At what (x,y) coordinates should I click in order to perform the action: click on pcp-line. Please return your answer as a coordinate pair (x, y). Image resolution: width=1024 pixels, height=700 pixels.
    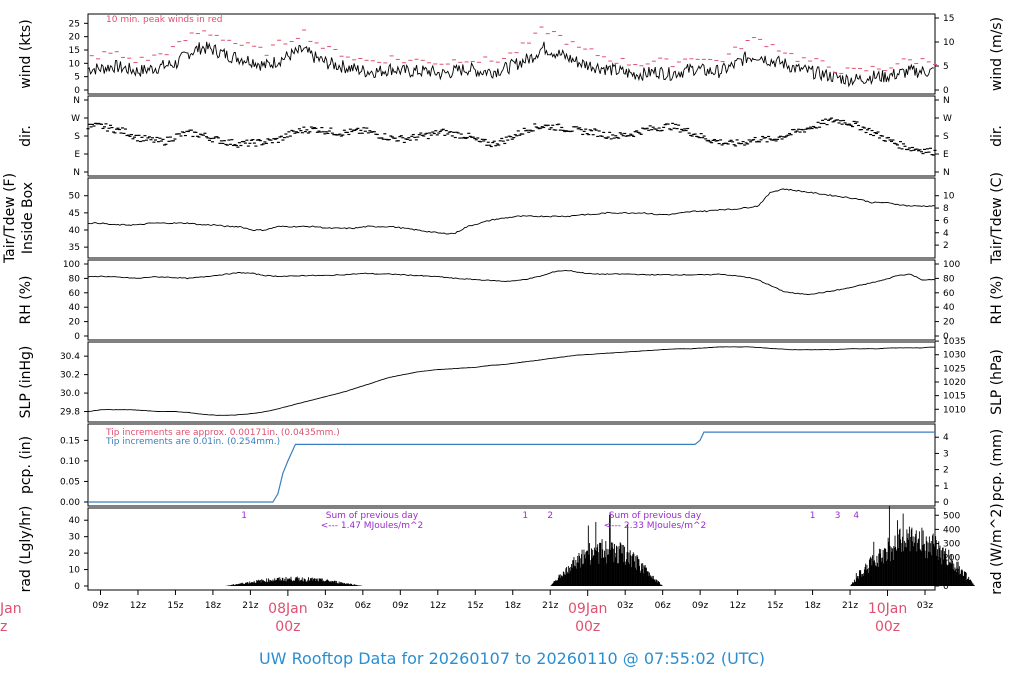
    Looking at the image, I should click on (511, 467).